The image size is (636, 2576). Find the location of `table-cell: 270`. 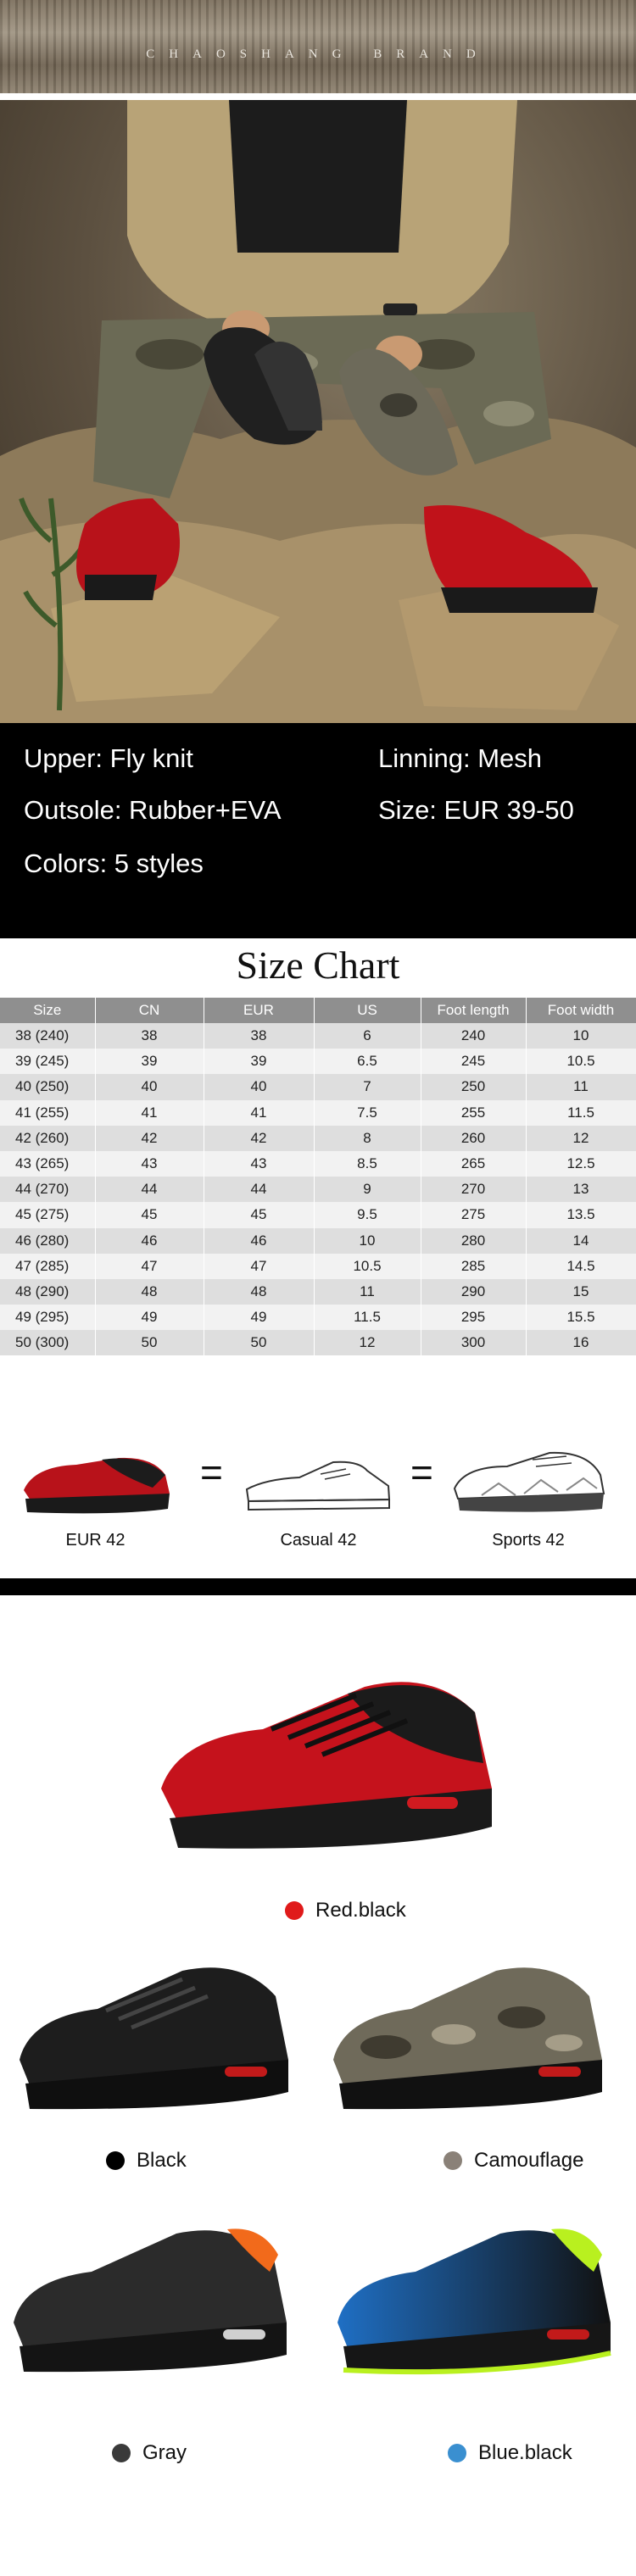

table-cell: 270 is located at coordinates (474, 1190).